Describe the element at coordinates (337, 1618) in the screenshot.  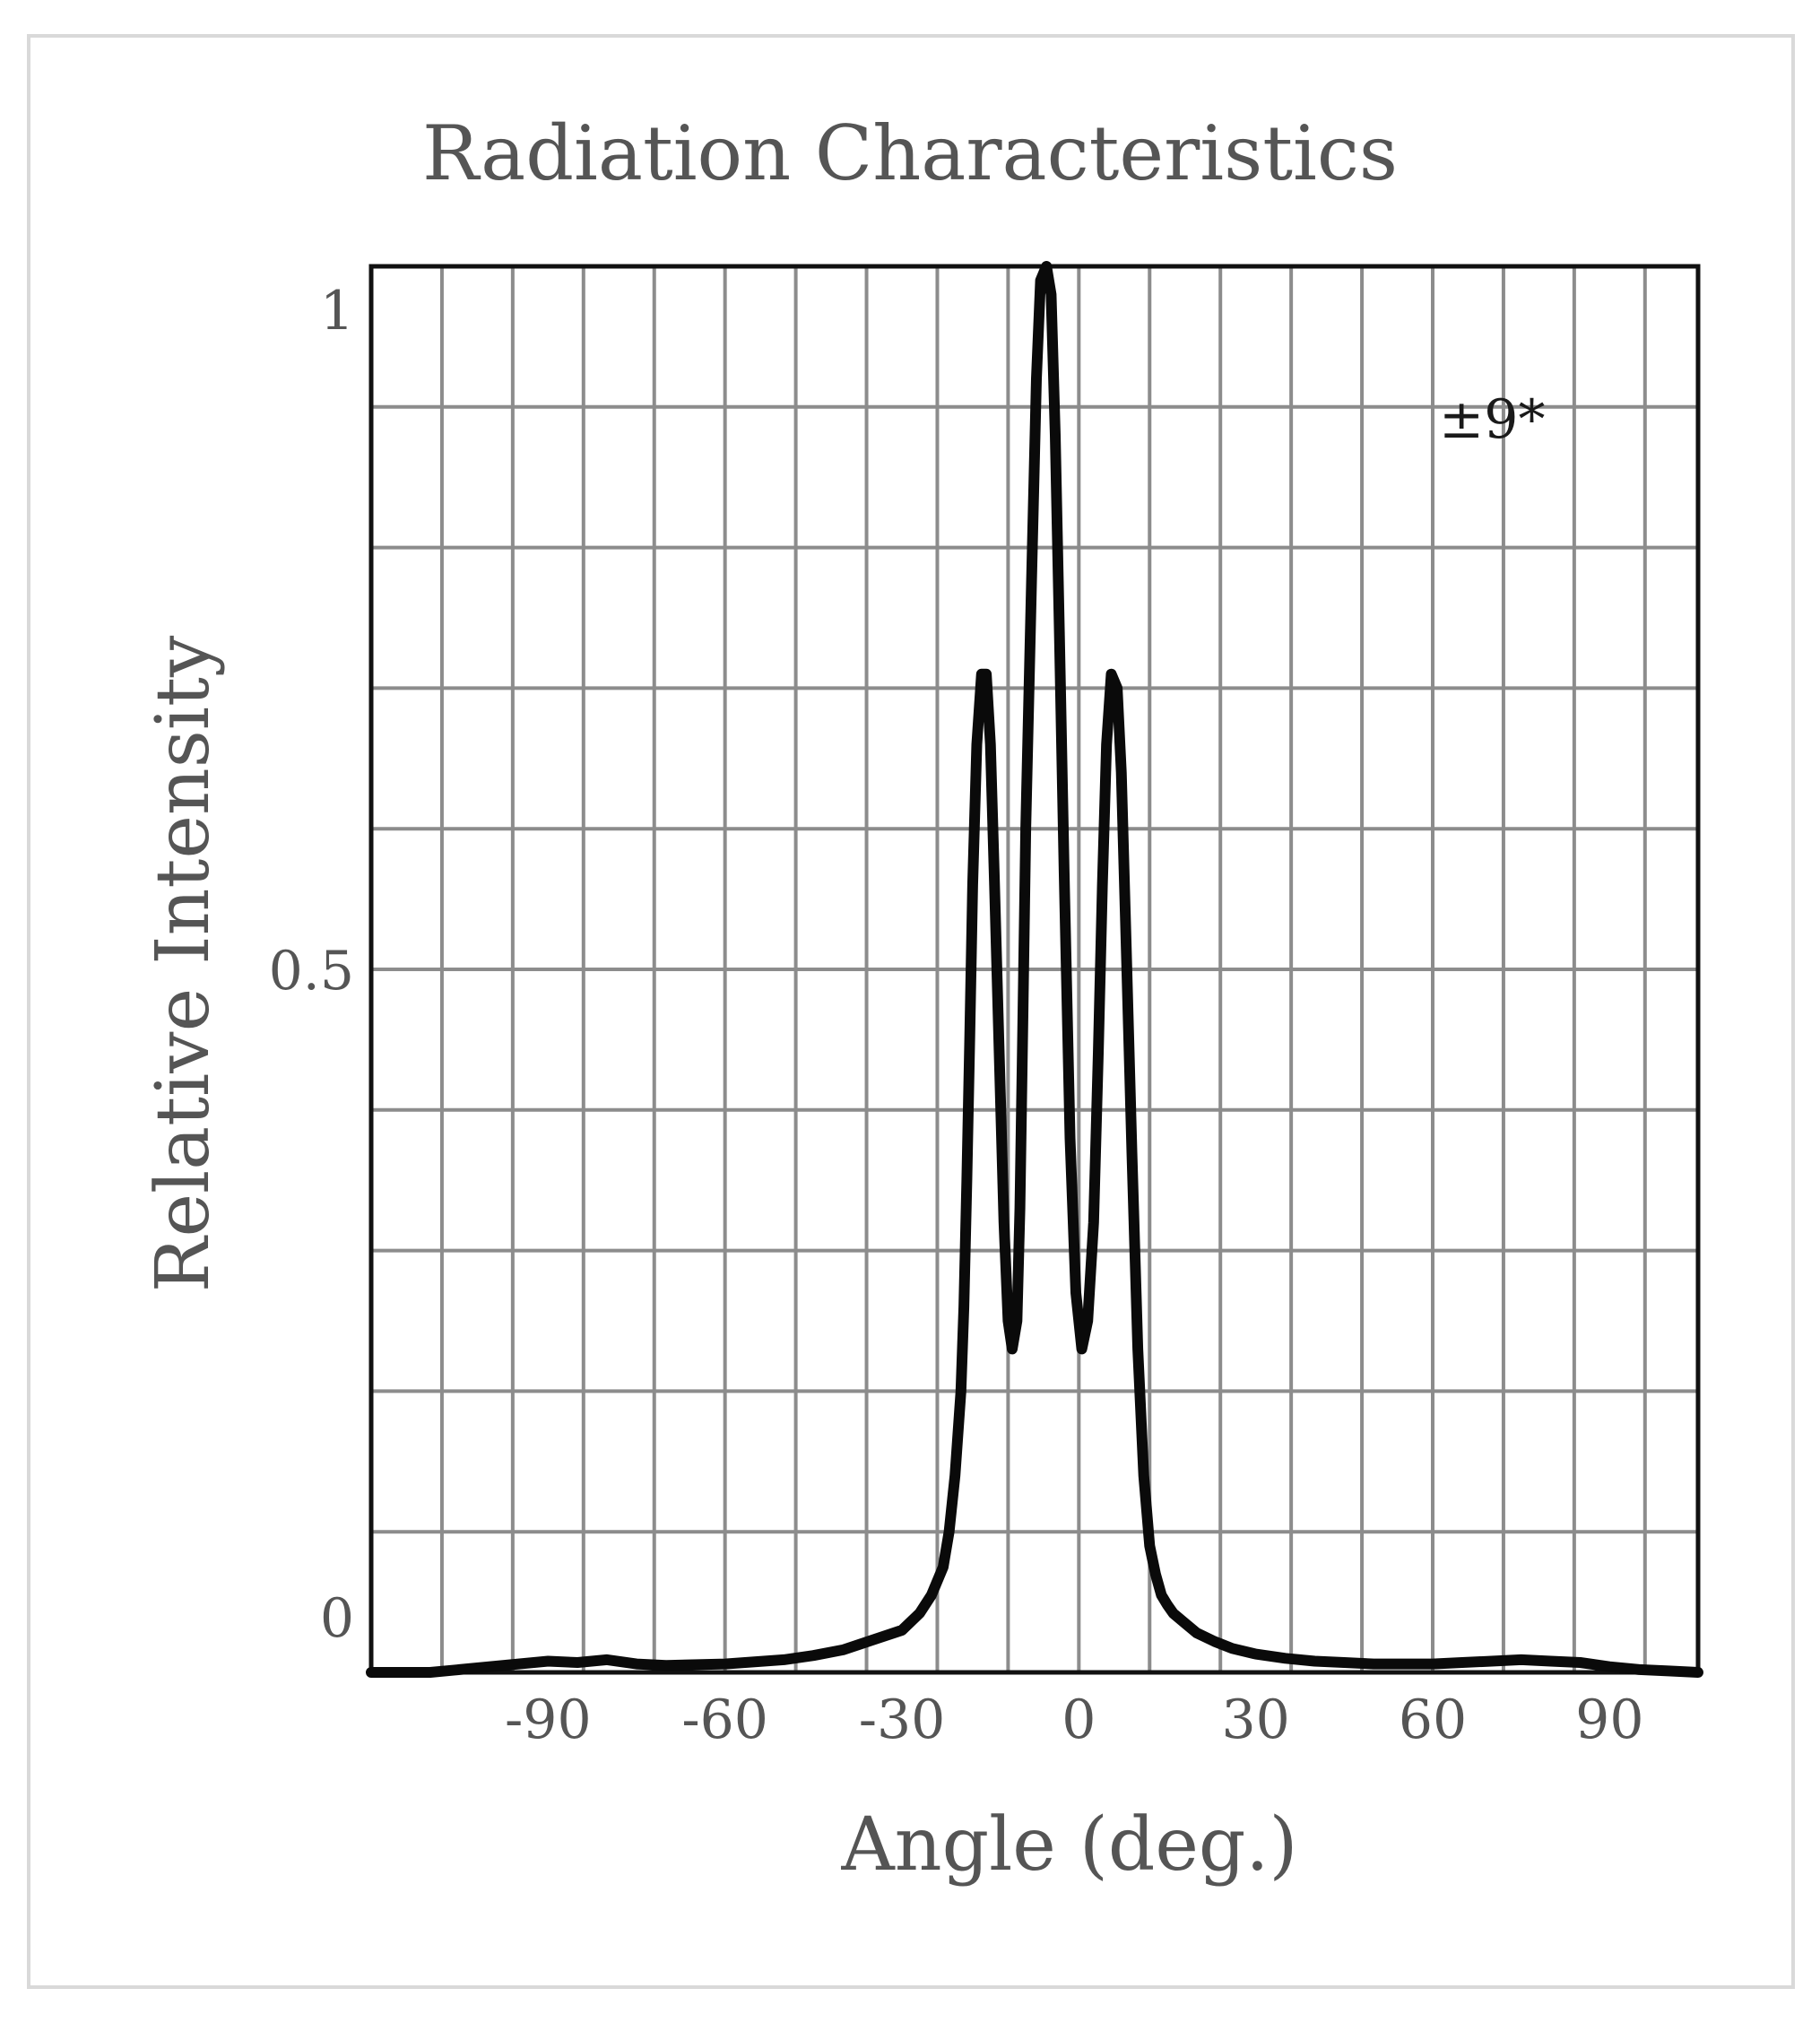
I see `y-tick-label: 0` at that location.